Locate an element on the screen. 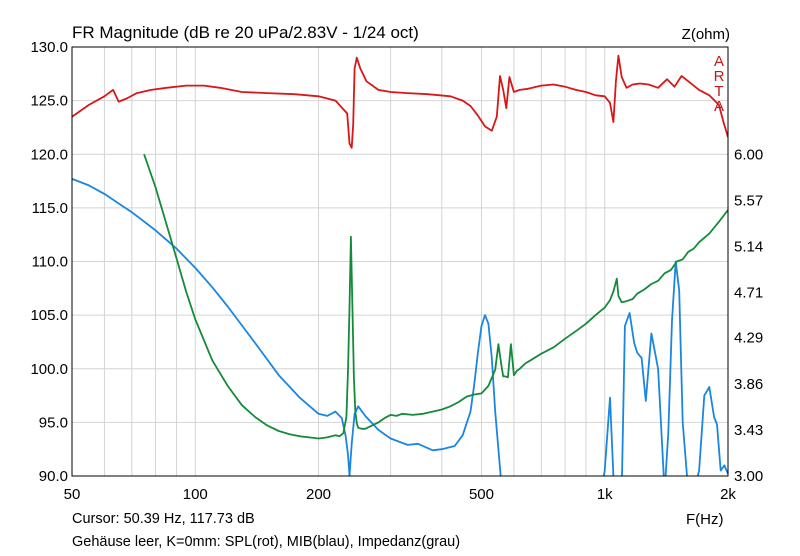  y2-tick-label: 3.86 is located at coordinates (748, 384).